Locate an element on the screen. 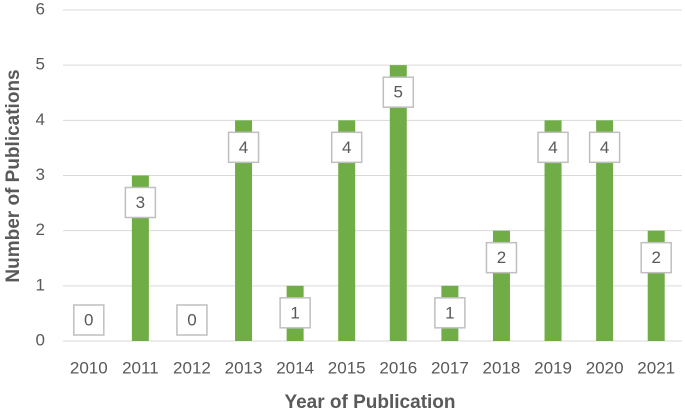 Image resolution: width=685 pixels, height=414 pixels. y-tick-label: 4 is located at coordinates (40, 119).